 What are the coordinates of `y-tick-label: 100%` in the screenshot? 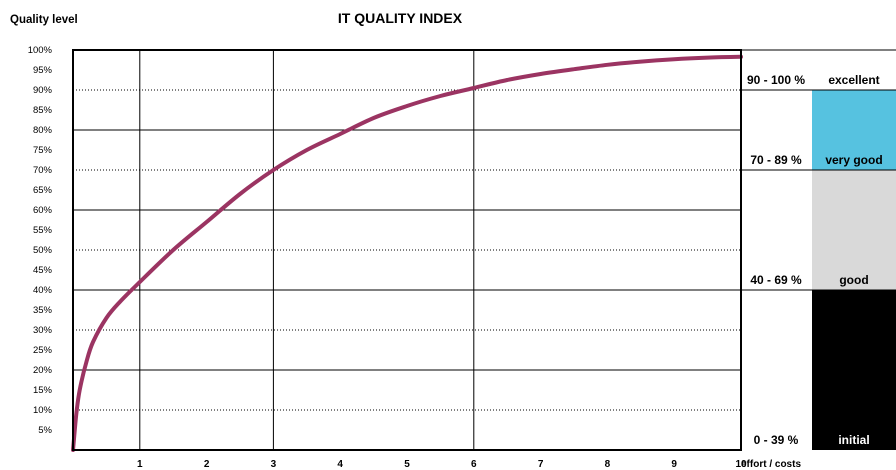 It's located at (40, 50).